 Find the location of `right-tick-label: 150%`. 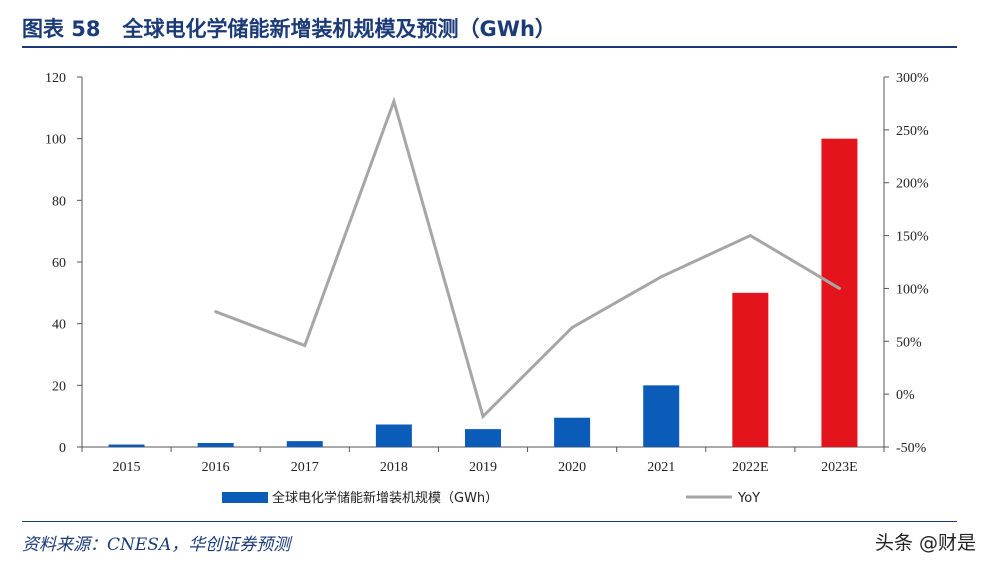

right-tick-label: 150% is located at coordinates (912, 237).